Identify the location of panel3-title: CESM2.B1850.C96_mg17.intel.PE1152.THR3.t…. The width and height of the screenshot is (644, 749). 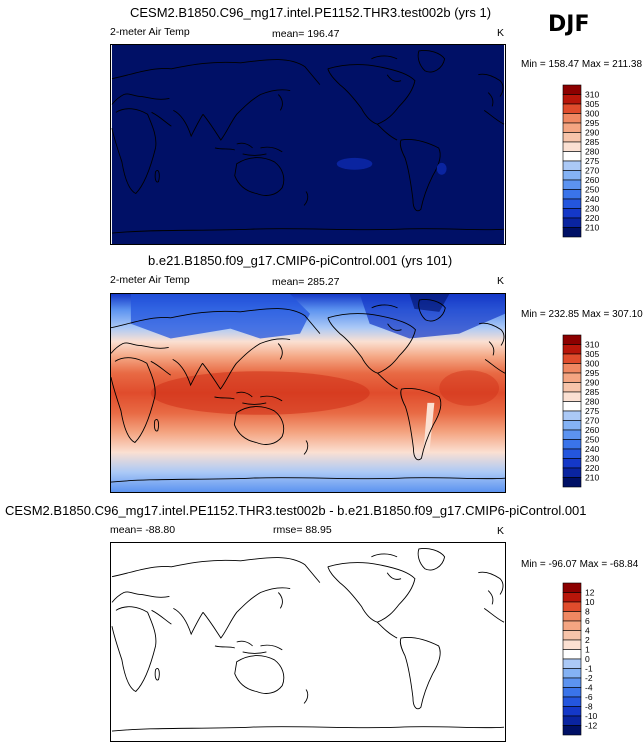
(296, 510).